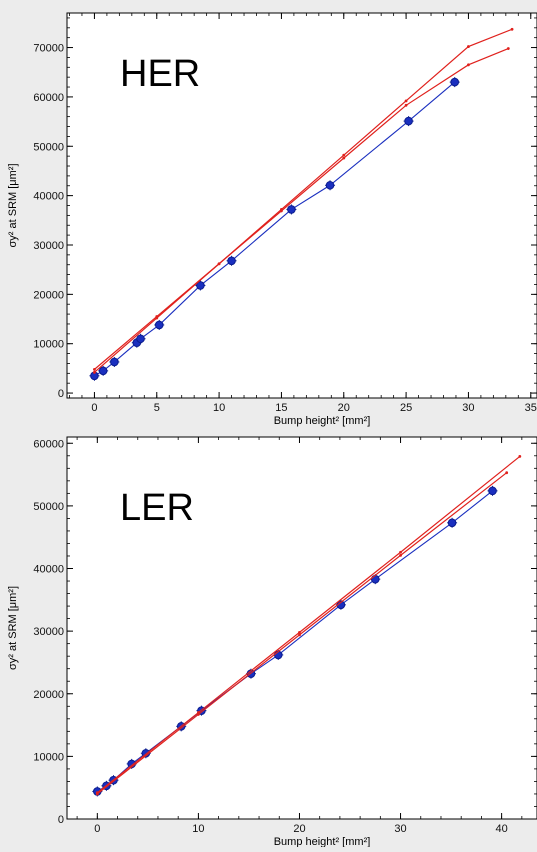 The height and width of the screenshot is (852, 537). What do you see at coordinates (501, 829) in the screenshot?
I see `x-tick-label: 40` at bounding box center [501, 829].